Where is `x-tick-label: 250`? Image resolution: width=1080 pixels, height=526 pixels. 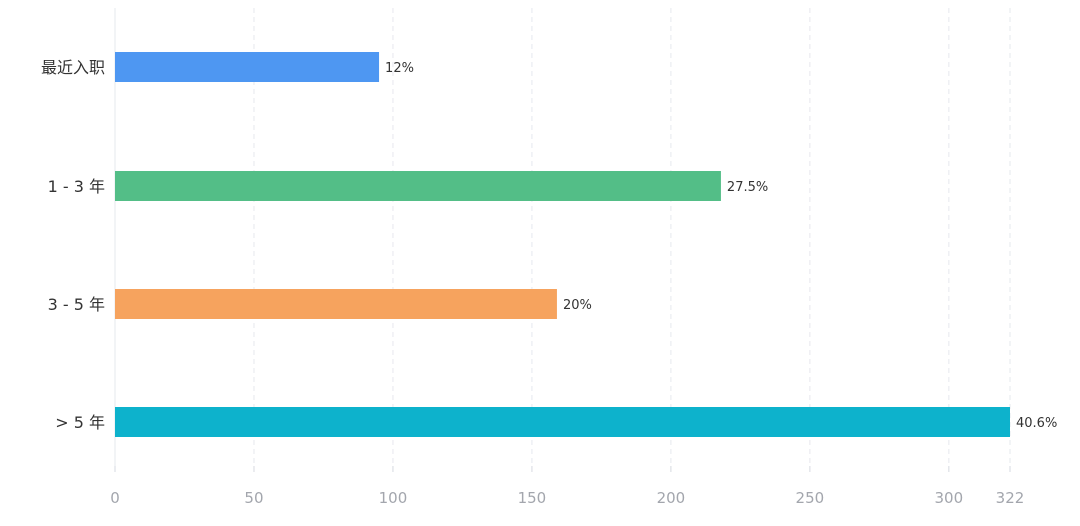 x-tick-label: 250 is located at coordinates (810, 498).